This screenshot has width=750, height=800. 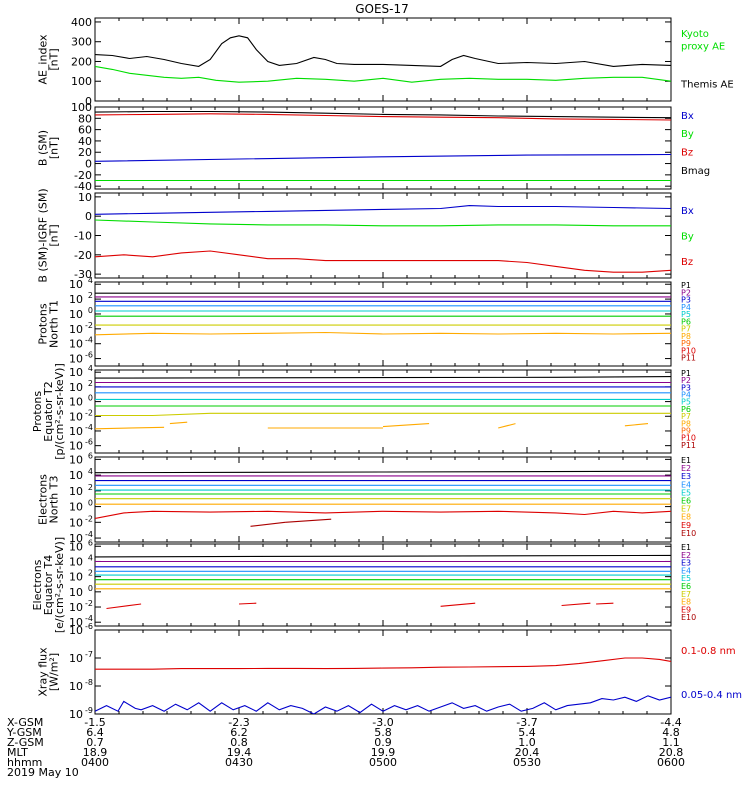 I want to click on series-line-kyoto-proxy-ae, so click(x=383, y=74).